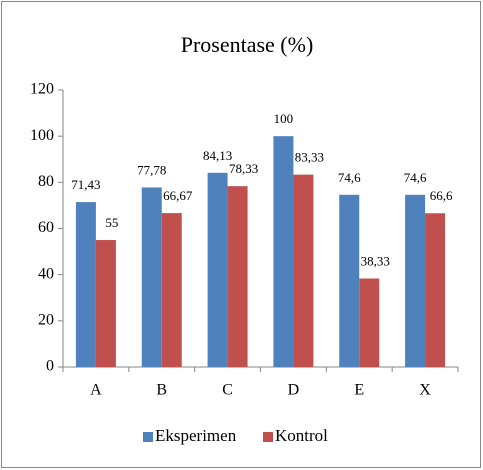  Describe the element at coordinates (301, 435) in the screenshot. I see `legend-label: Kontrol` at that location.